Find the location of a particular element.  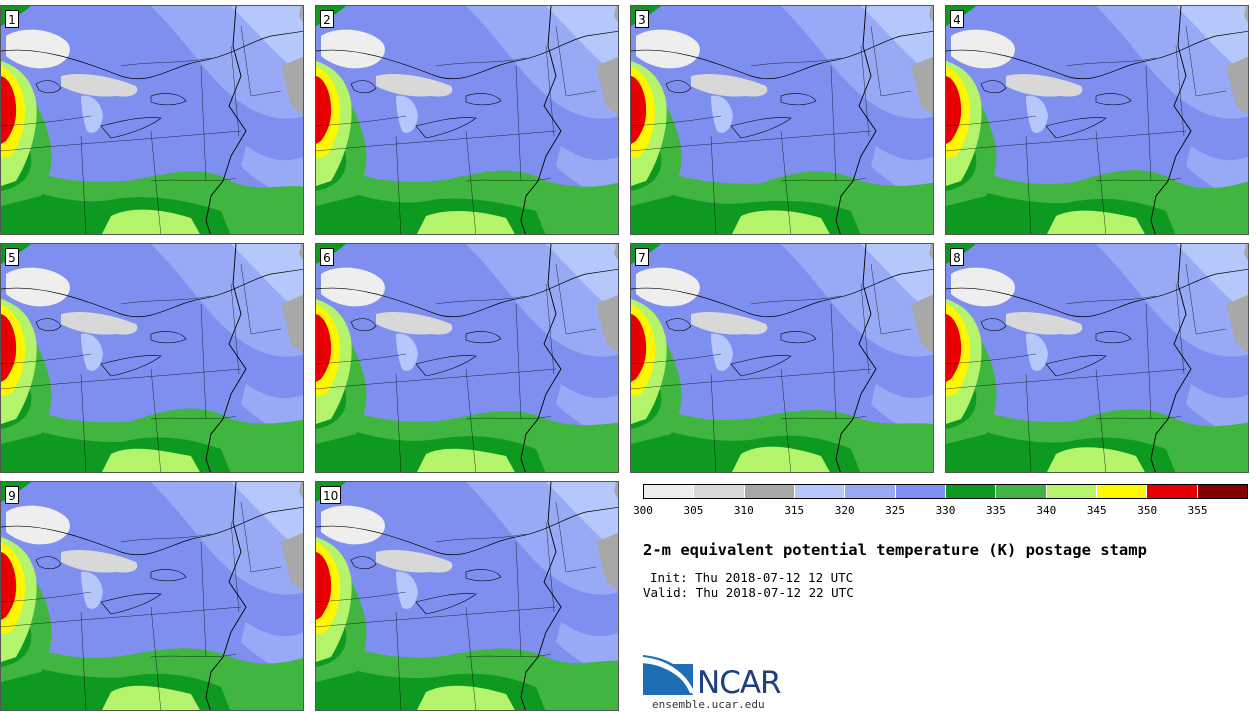

ensemble-member-map: 7 is located at coordinates (782, 358).